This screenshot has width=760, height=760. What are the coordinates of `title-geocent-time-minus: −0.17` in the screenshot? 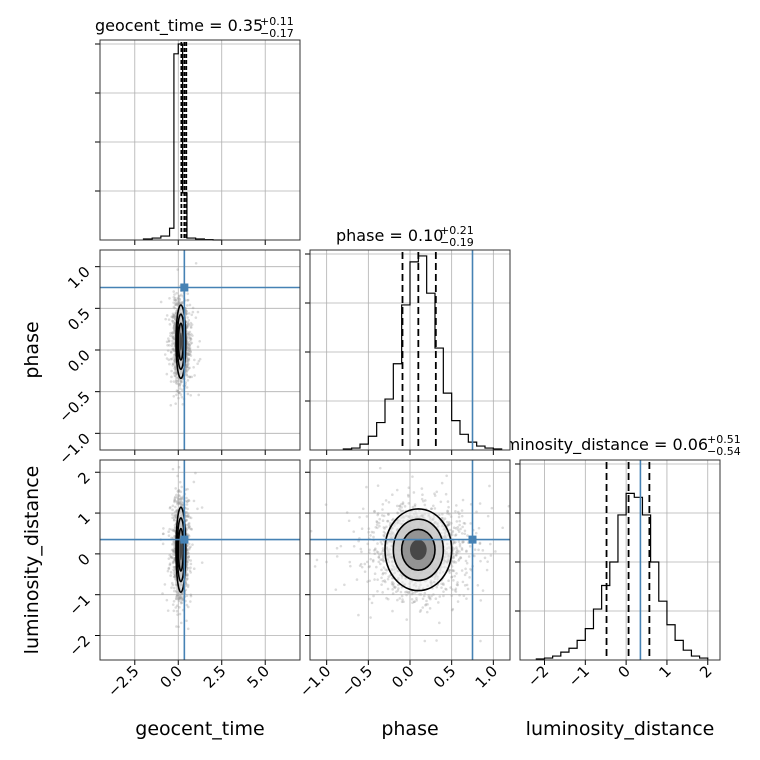 It's located at (277, 33).